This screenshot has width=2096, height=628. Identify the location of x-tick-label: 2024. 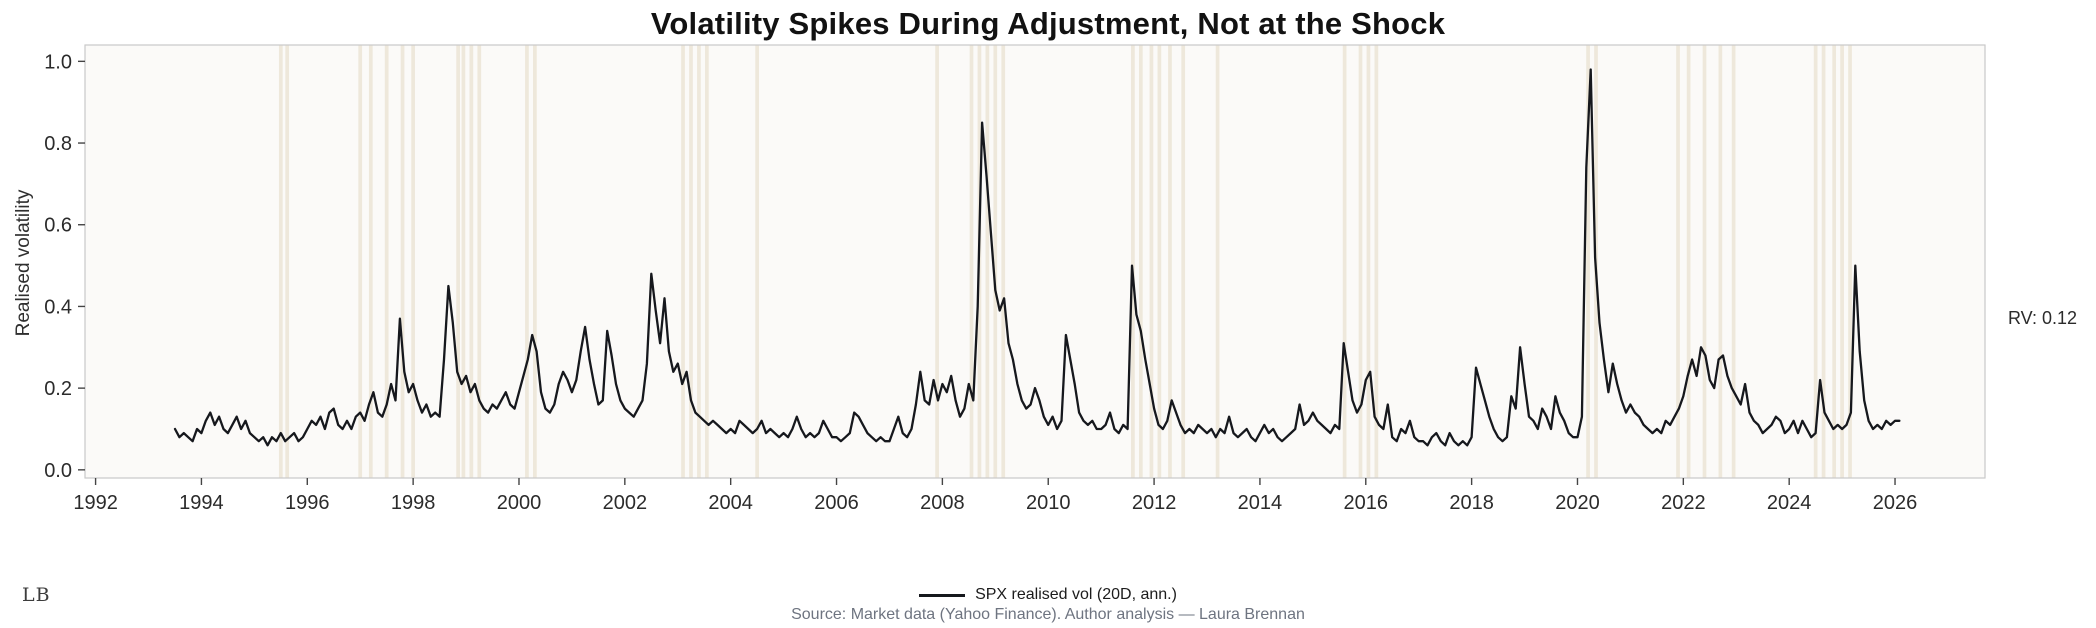
(1789, 503).